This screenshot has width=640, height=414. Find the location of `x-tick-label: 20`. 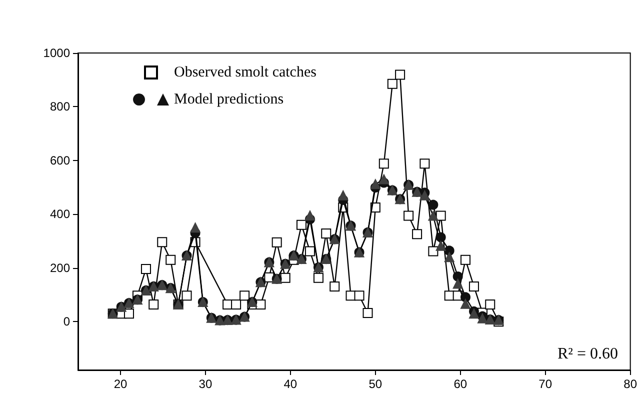

x-tick-label: 20 is located at coordinates (121, 384).